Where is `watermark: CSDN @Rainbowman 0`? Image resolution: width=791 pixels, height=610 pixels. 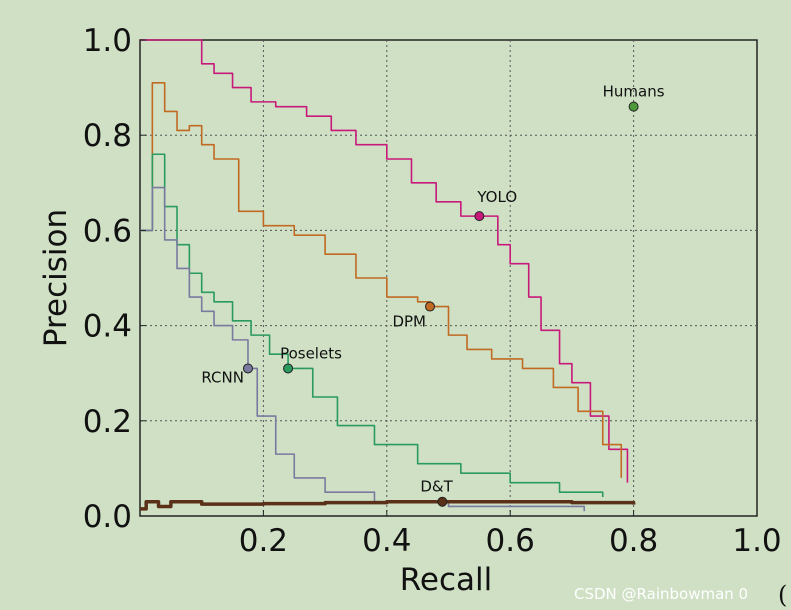 watermark: CSDN @Rainbowman 0 is located at coordinates (661, 594).